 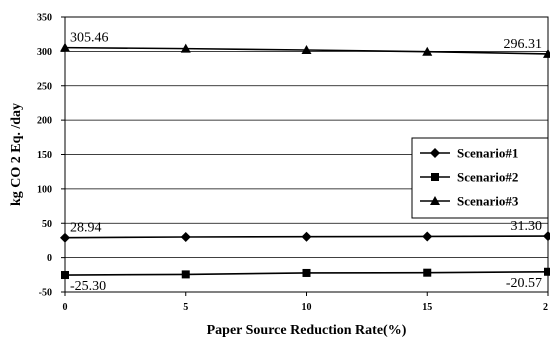 What do you see at coordinates (523, 44) in the screenshot?
I see `data-label: 296.31` at bounding box center [523, 44].